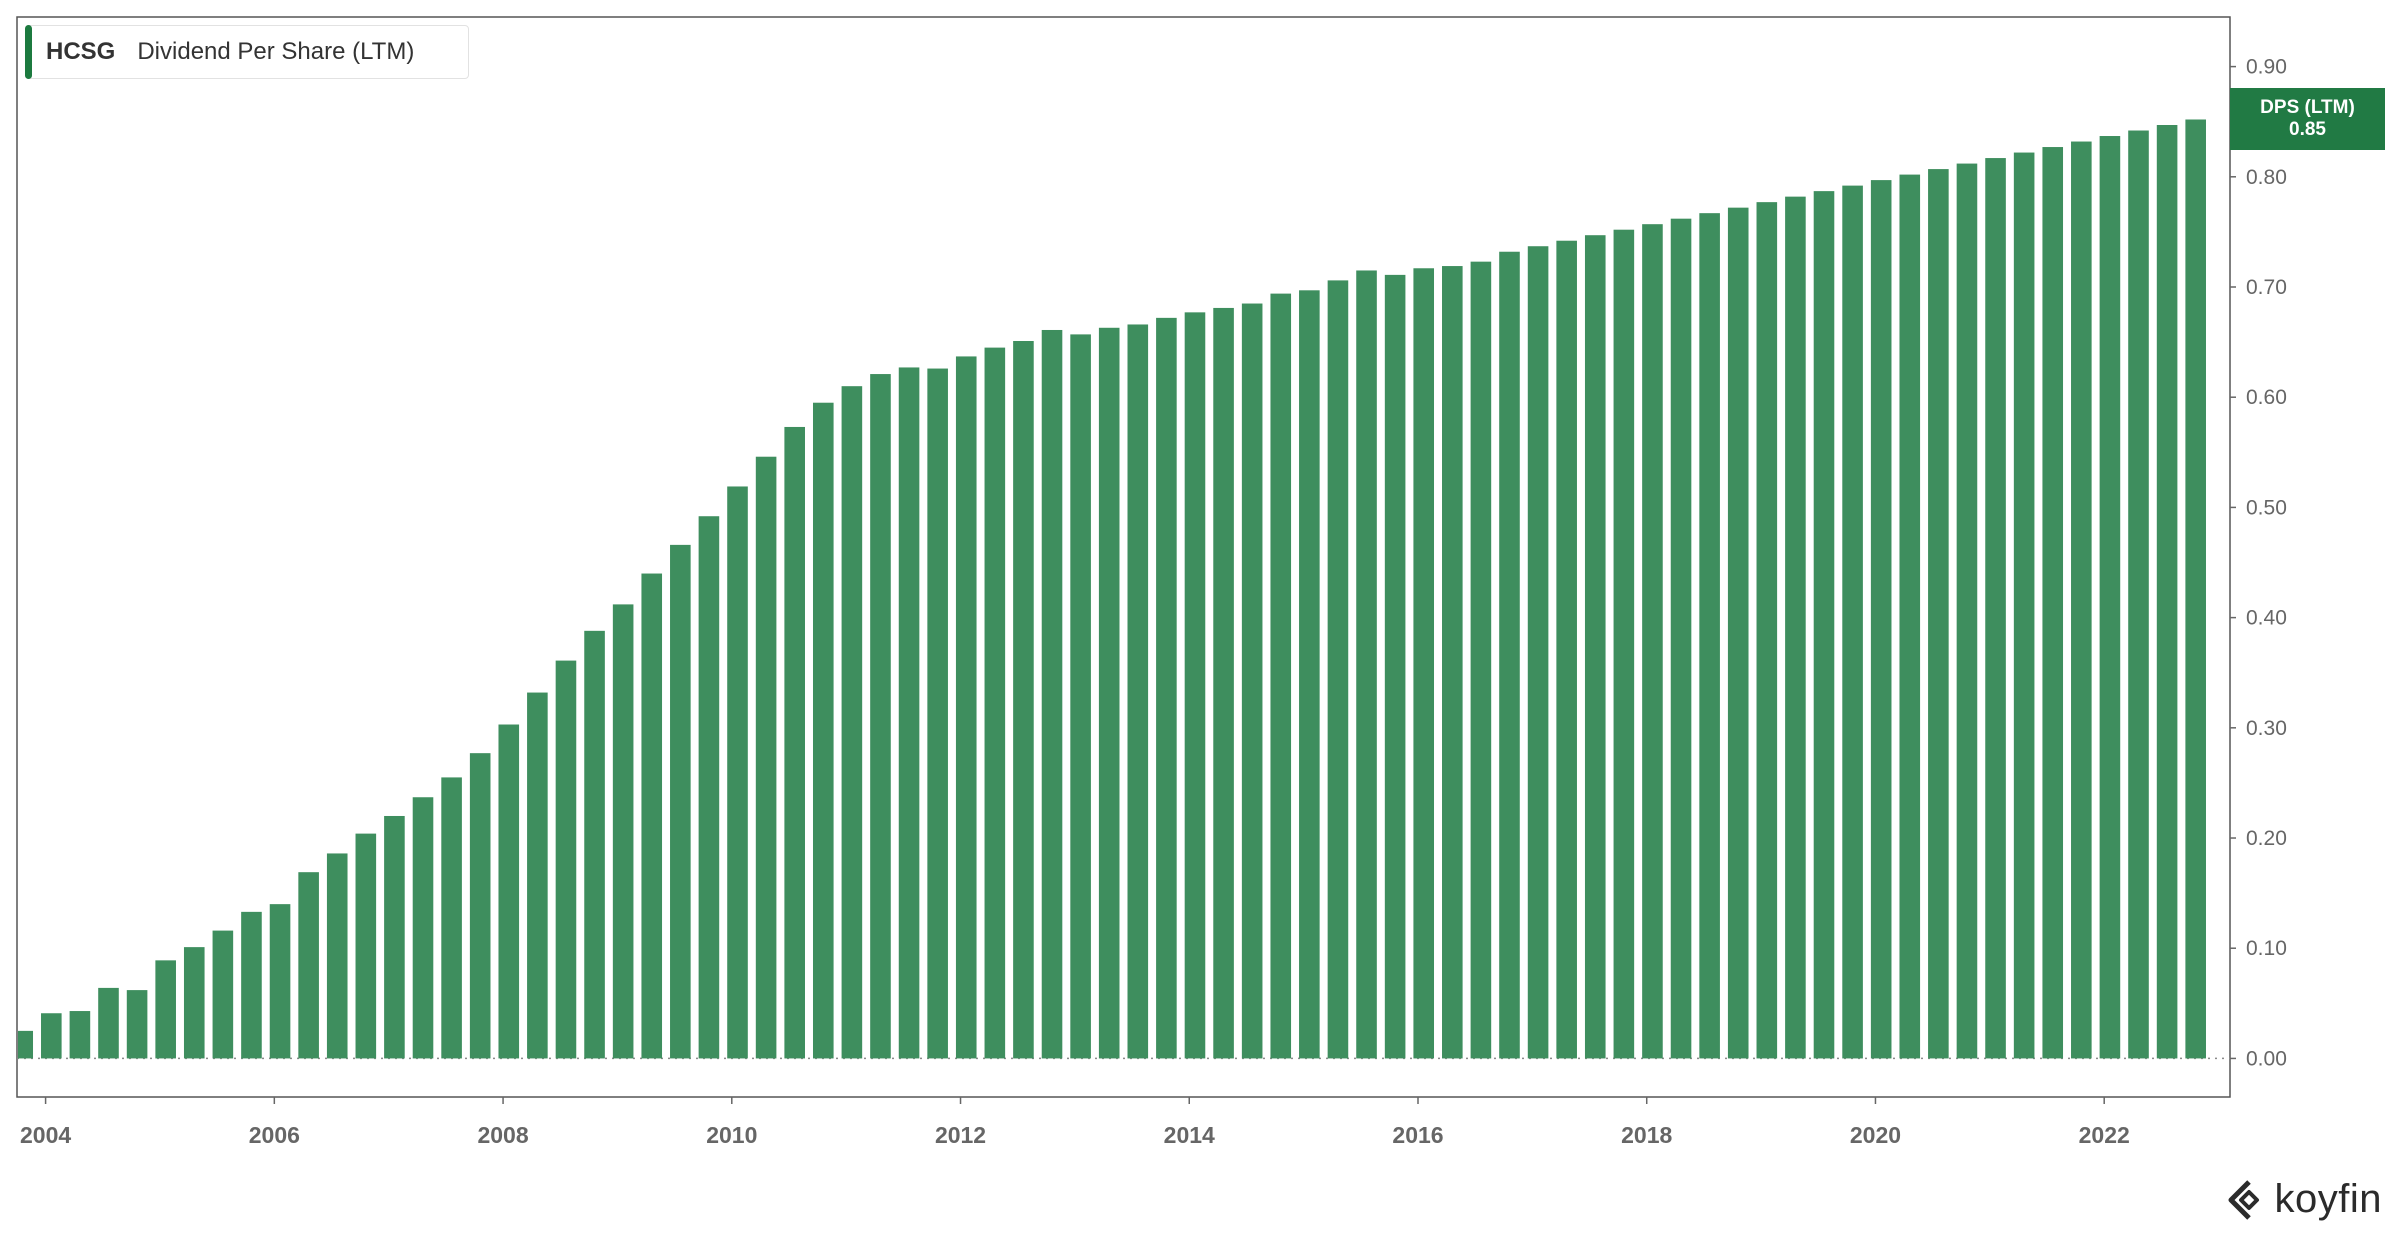 The width and height of the screenshot is (2400, 1240). What do you see at coordinates (2266, 948) in the screenshot?
I see `y-tick-label: 0.10` at bounding box center [2266, 948].